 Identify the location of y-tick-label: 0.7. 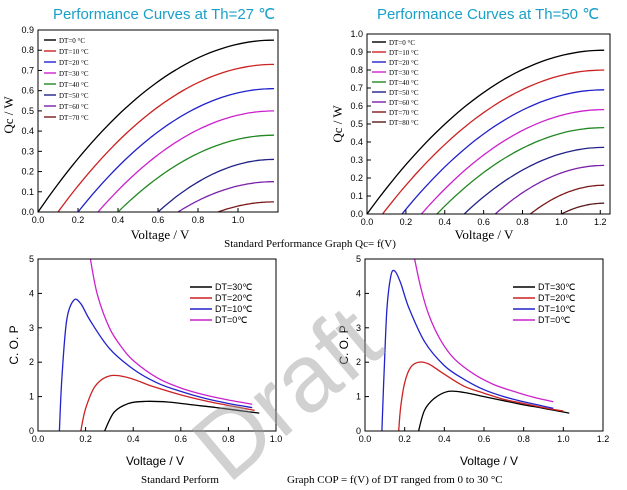
(27, 70).